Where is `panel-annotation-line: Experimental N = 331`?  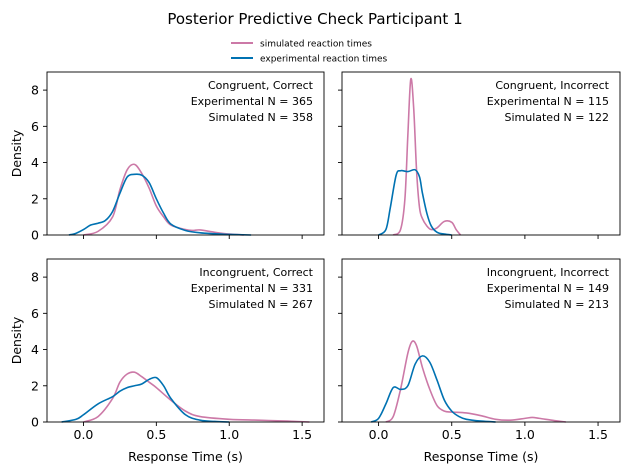 panel-annotation-line: Experimental N = 331 is located at coordinates (252, 288).